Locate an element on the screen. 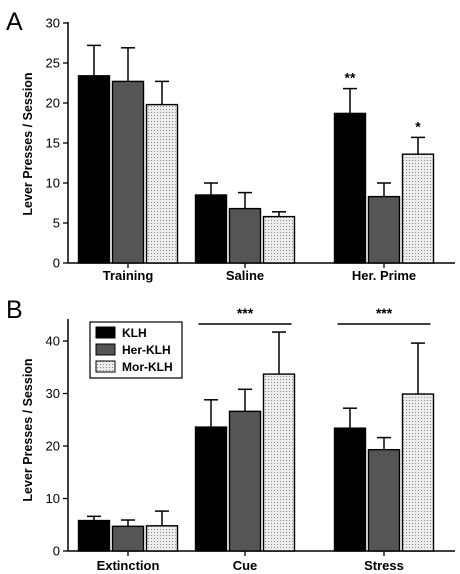  legend-label: Mor-KLH is located at coordinates (147, 367).